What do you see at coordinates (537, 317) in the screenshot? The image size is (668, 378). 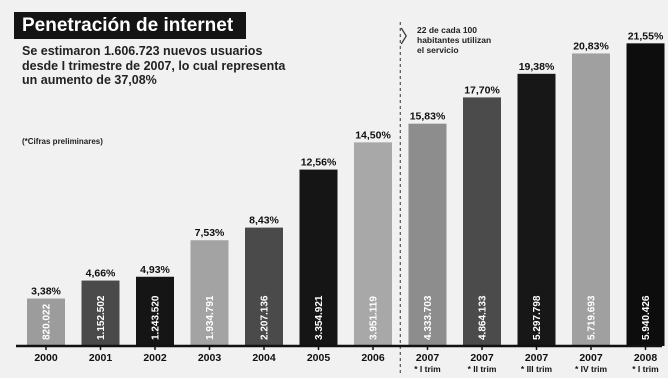 I see `bar-users-label: 5.297.798` at bounding box center [537, 317].